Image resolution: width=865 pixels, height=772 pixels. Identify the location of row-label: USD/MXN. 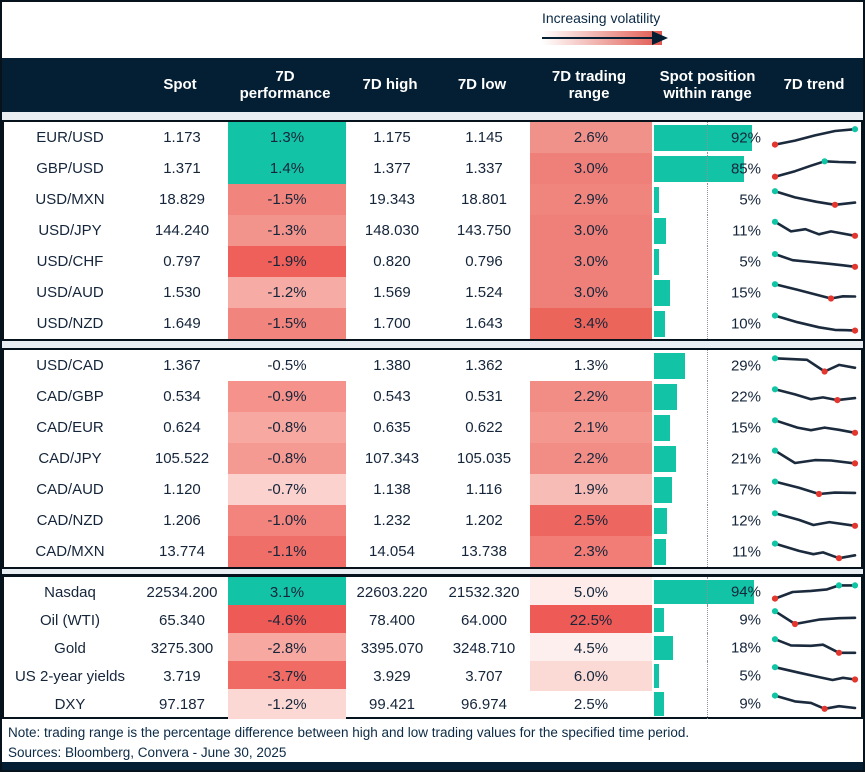
(70, 199).